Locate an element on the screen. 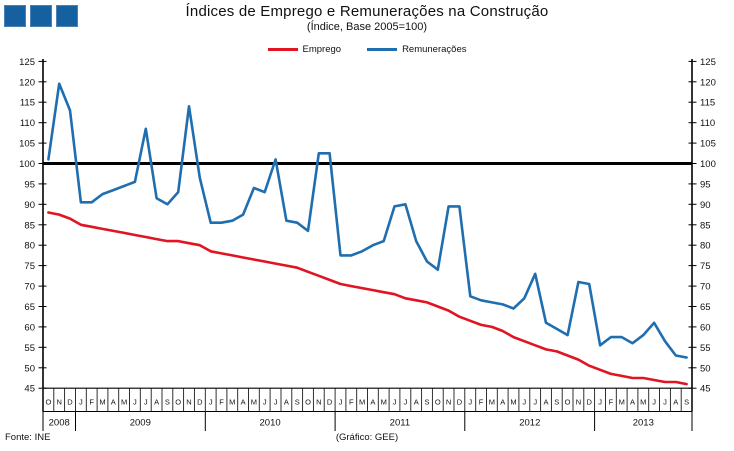 The image size is (734, 451). svg-text: 80 is located at coordinates (705, 246).